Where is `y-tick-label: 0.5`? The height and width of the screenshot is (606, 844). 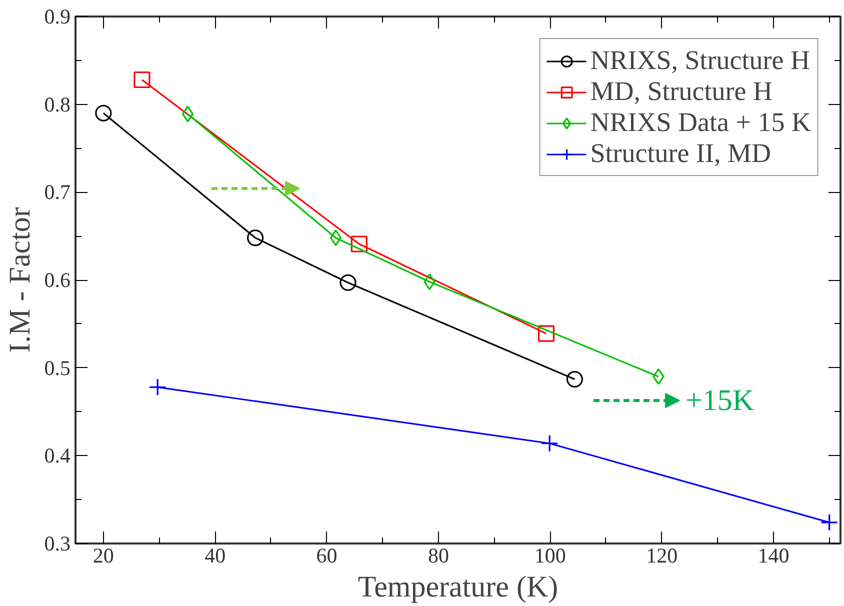 y-tick-label: 0.5 is located at coordinates (57, 368).